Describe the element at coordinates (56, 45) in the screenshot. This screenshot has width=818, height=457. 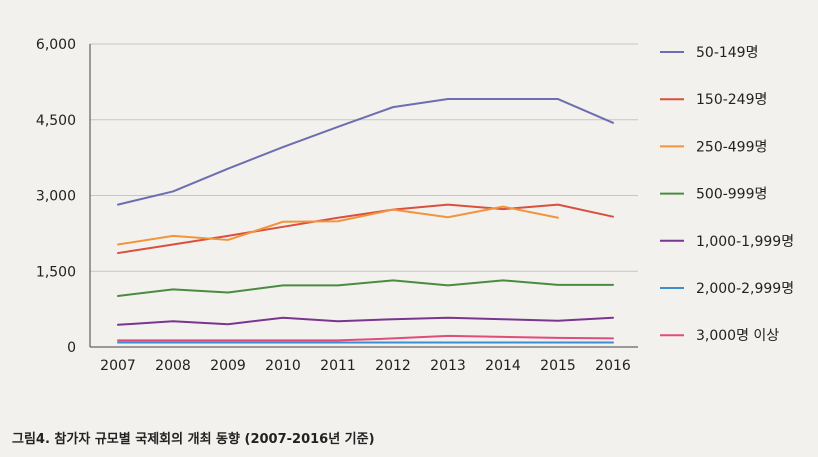
I see `y-tick-label: 6,000` at that location.